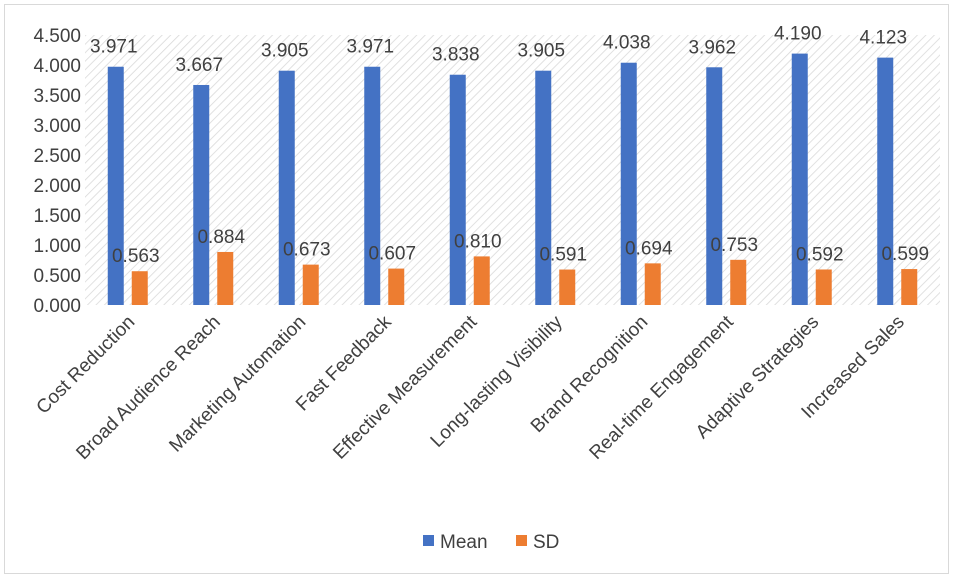 Image resolution: width=955 pixels, height=579 pixels. Describe the element at coordinates (464, 542) in the screenshot. I see `legend-label-mean: Mean` at that location.